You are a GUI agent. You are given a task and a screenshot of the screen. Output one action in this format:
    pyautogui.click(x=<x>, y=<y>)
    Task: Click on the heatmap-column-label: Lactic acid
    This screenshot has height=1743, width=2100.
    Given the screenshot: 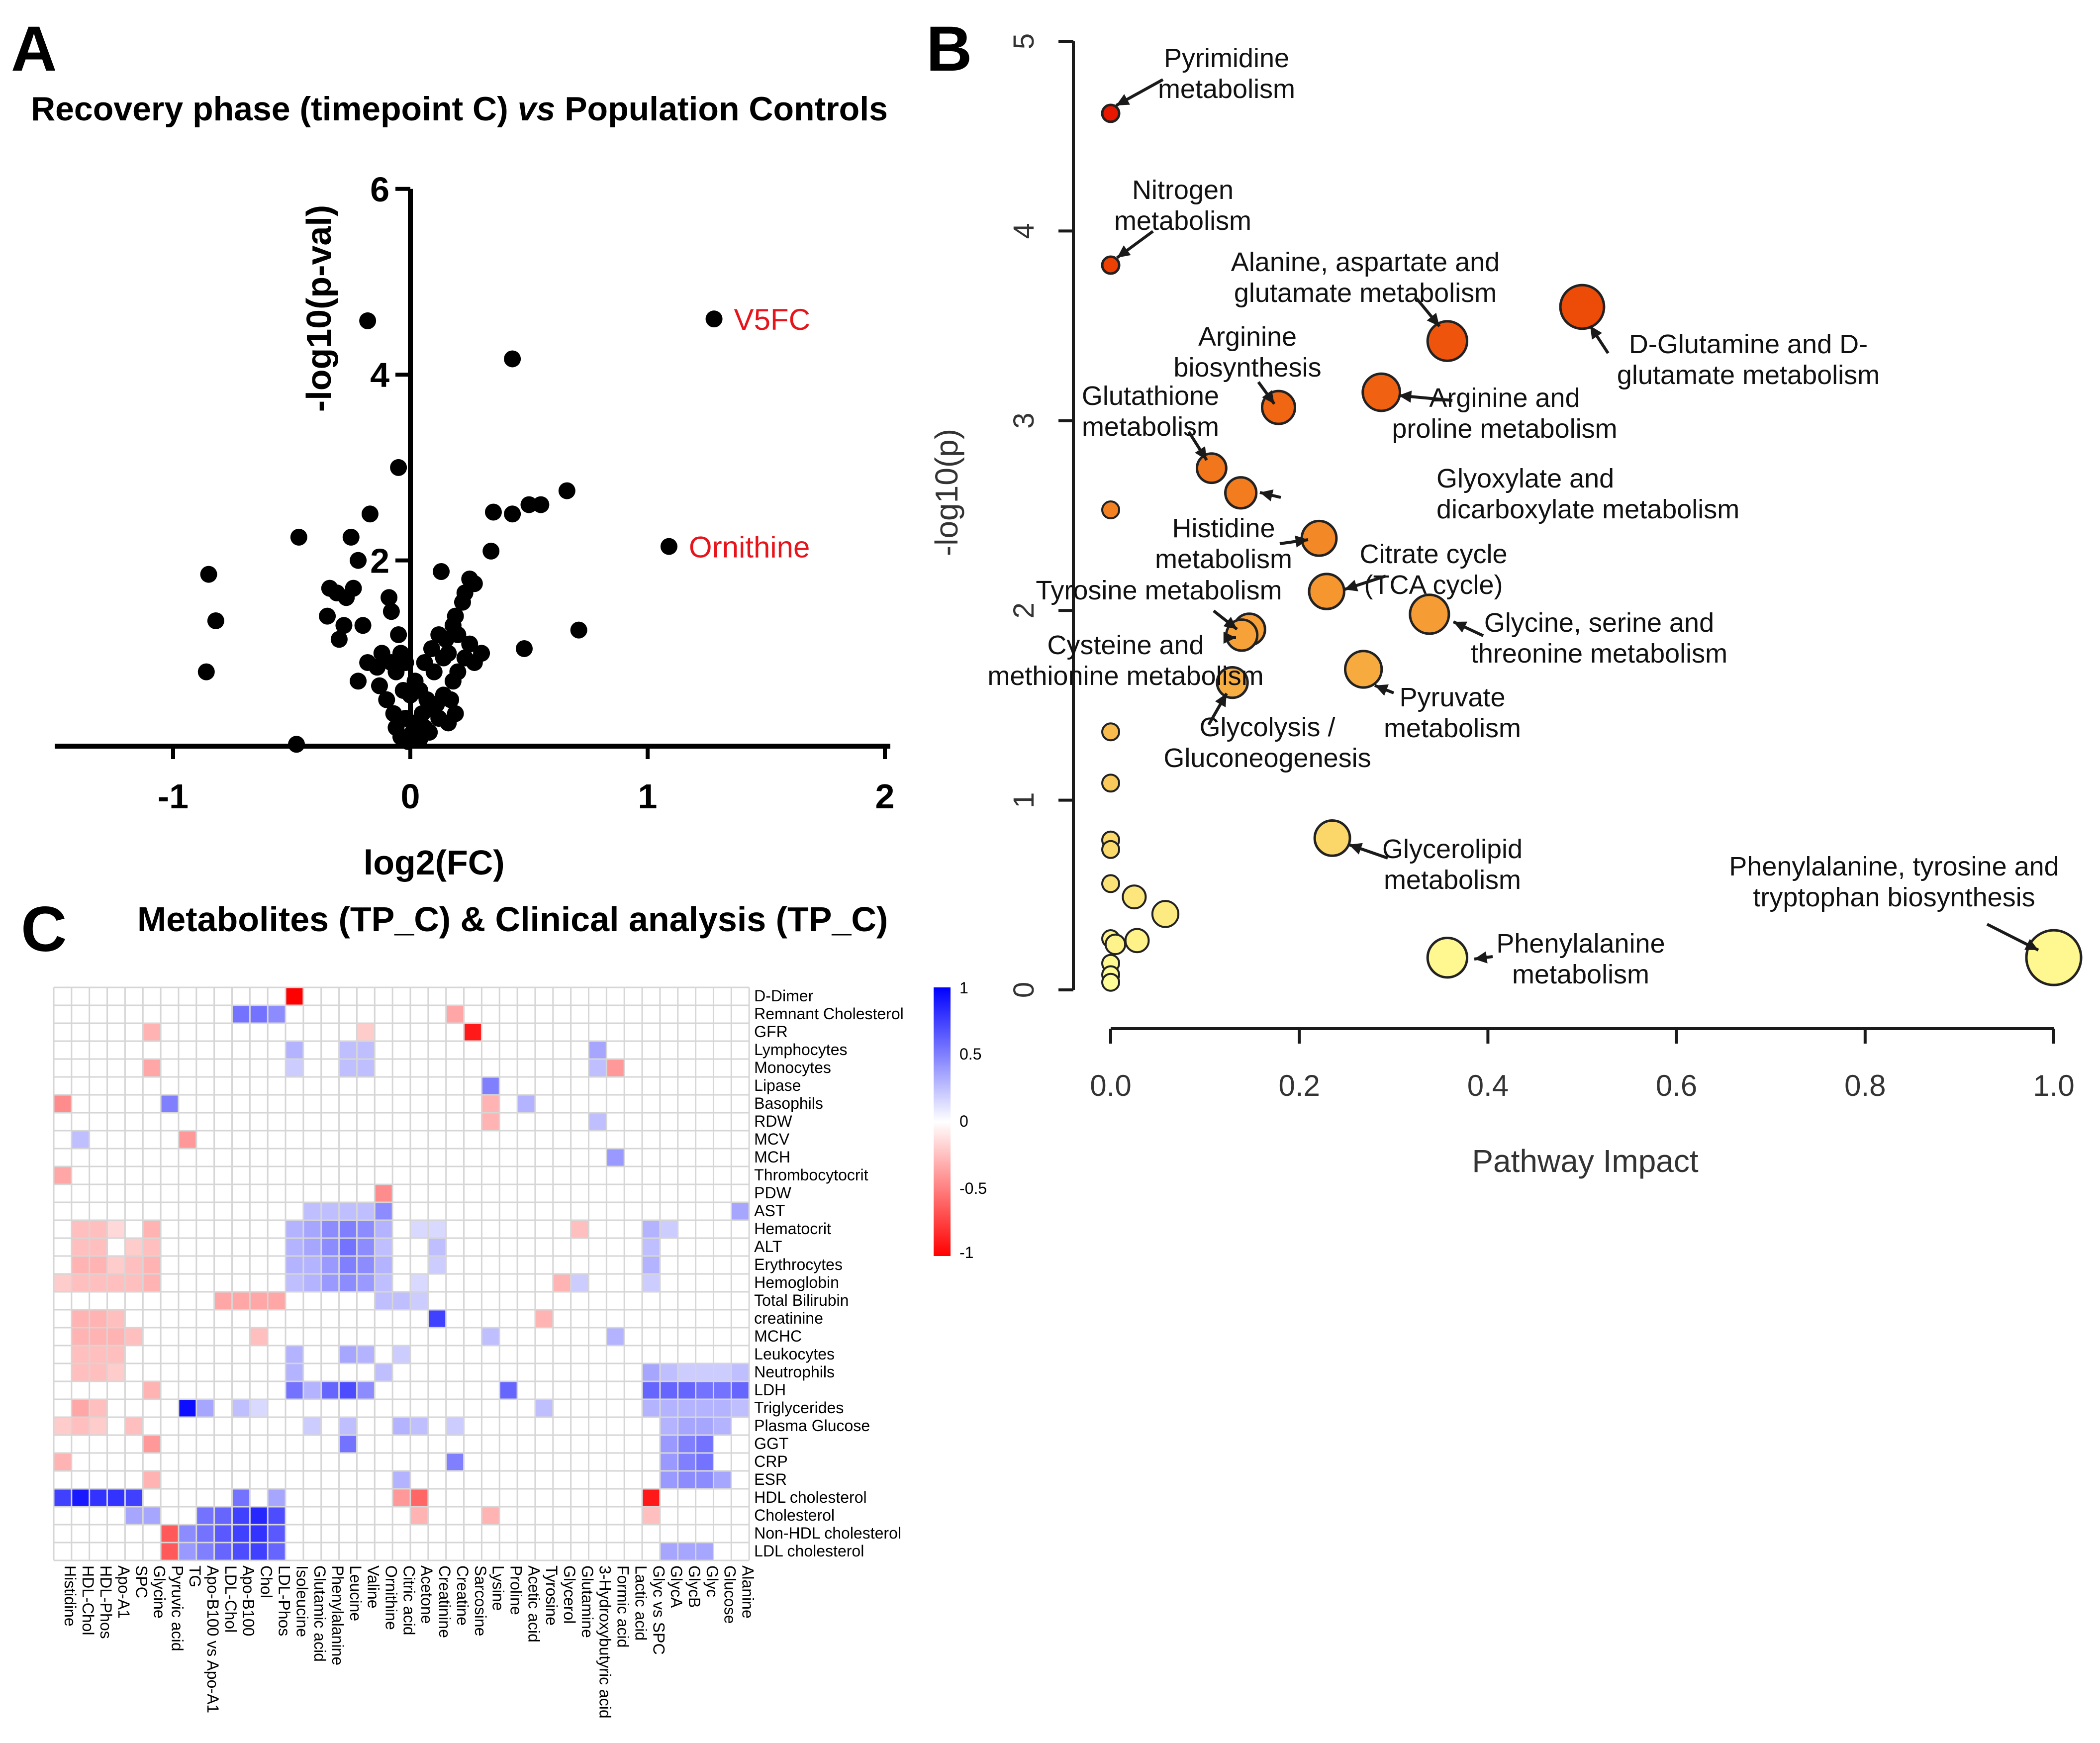 What is the action you would take?
    pyautogui.click(x=641, y=1603)
    